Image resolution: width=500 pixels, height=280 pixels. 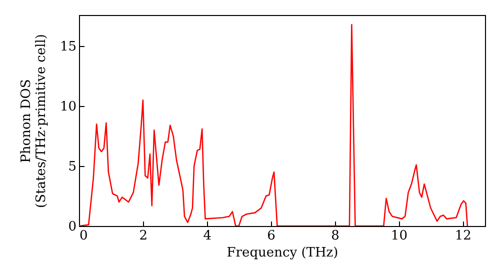 I want to click on y-tick-label: 10, so click(x=68, y=107).